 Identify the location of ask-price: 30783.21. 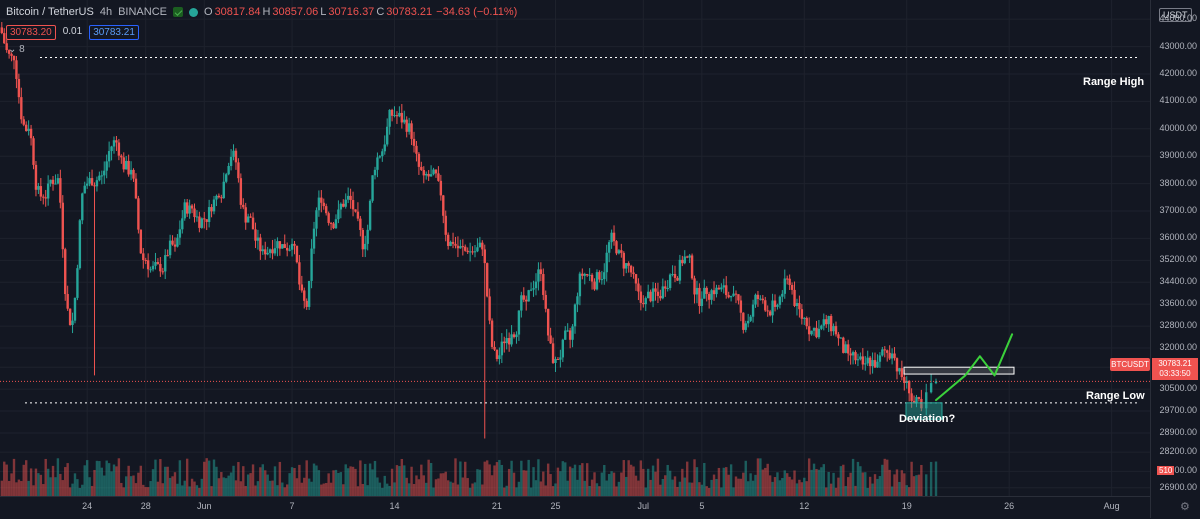
(114, 32).